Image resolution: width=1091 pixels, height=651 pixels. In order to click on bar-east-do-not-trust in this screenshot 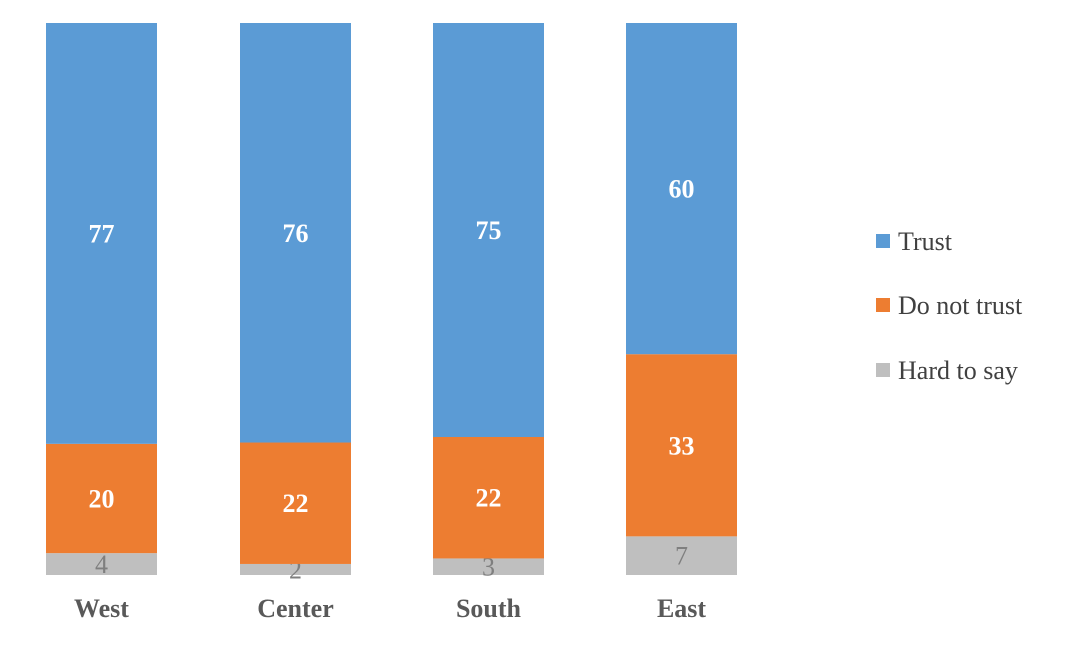, I will do `click(681, 445)`.